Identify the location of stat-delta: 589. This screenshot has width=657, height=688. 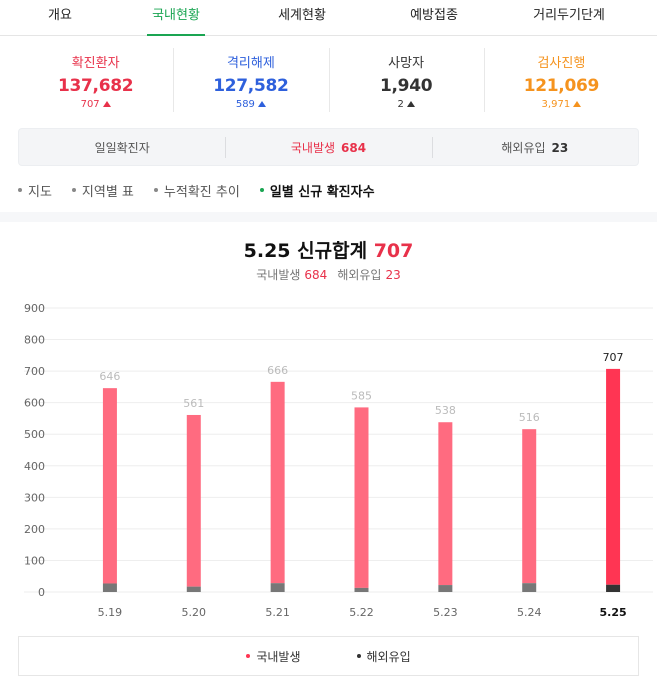
(250, 104).